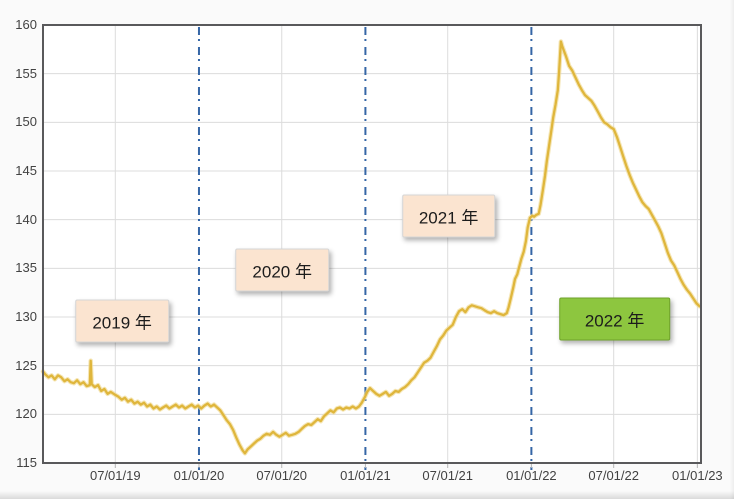  Describe the element at coordinates (26, 414) in the screenshot. I see `y-axis-label: 120` at that location.